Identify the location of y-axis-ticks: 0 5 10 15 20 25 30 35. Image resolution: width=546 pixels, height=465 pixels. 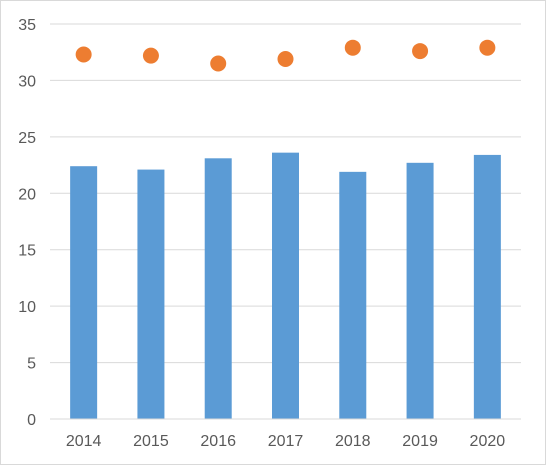
(27, 223).